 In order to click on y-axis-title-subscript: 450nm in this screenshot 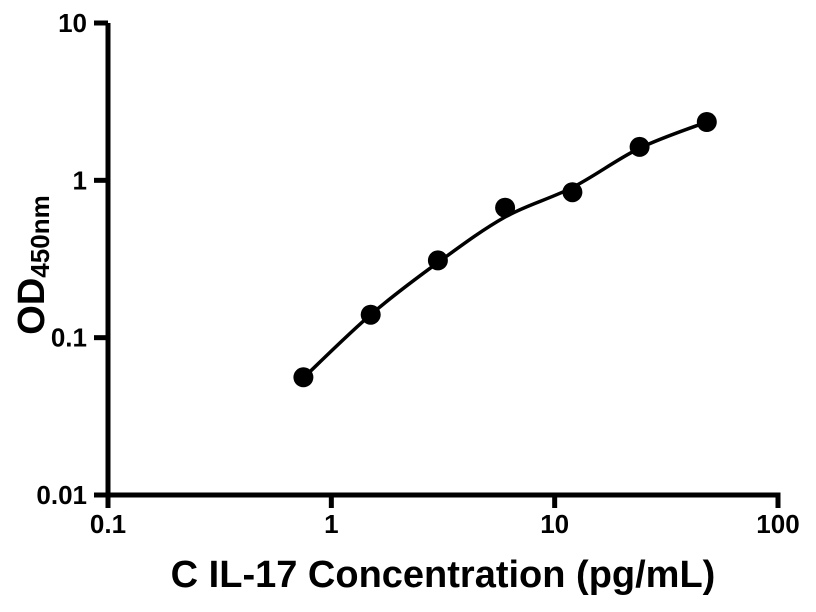, I will do `click(40, 236)`.